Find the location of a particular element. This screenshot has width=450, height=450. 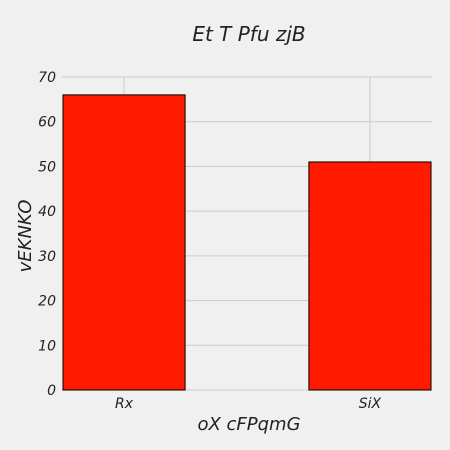

chart-title: Et T Pfu zjB is located at coordinates (248, 34).